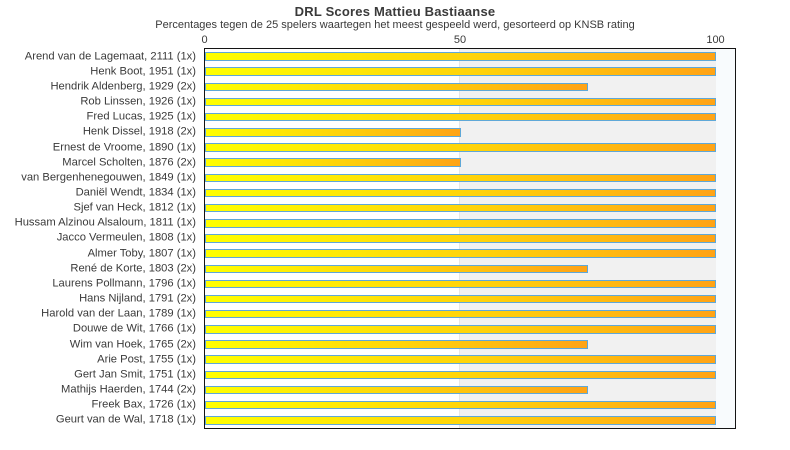 The image size is (790, 450). Describe the element at coordinates (135, 374) in the screenshot. I see `category-label: Gert Jan Smit, 1751 (1x)` at that location.